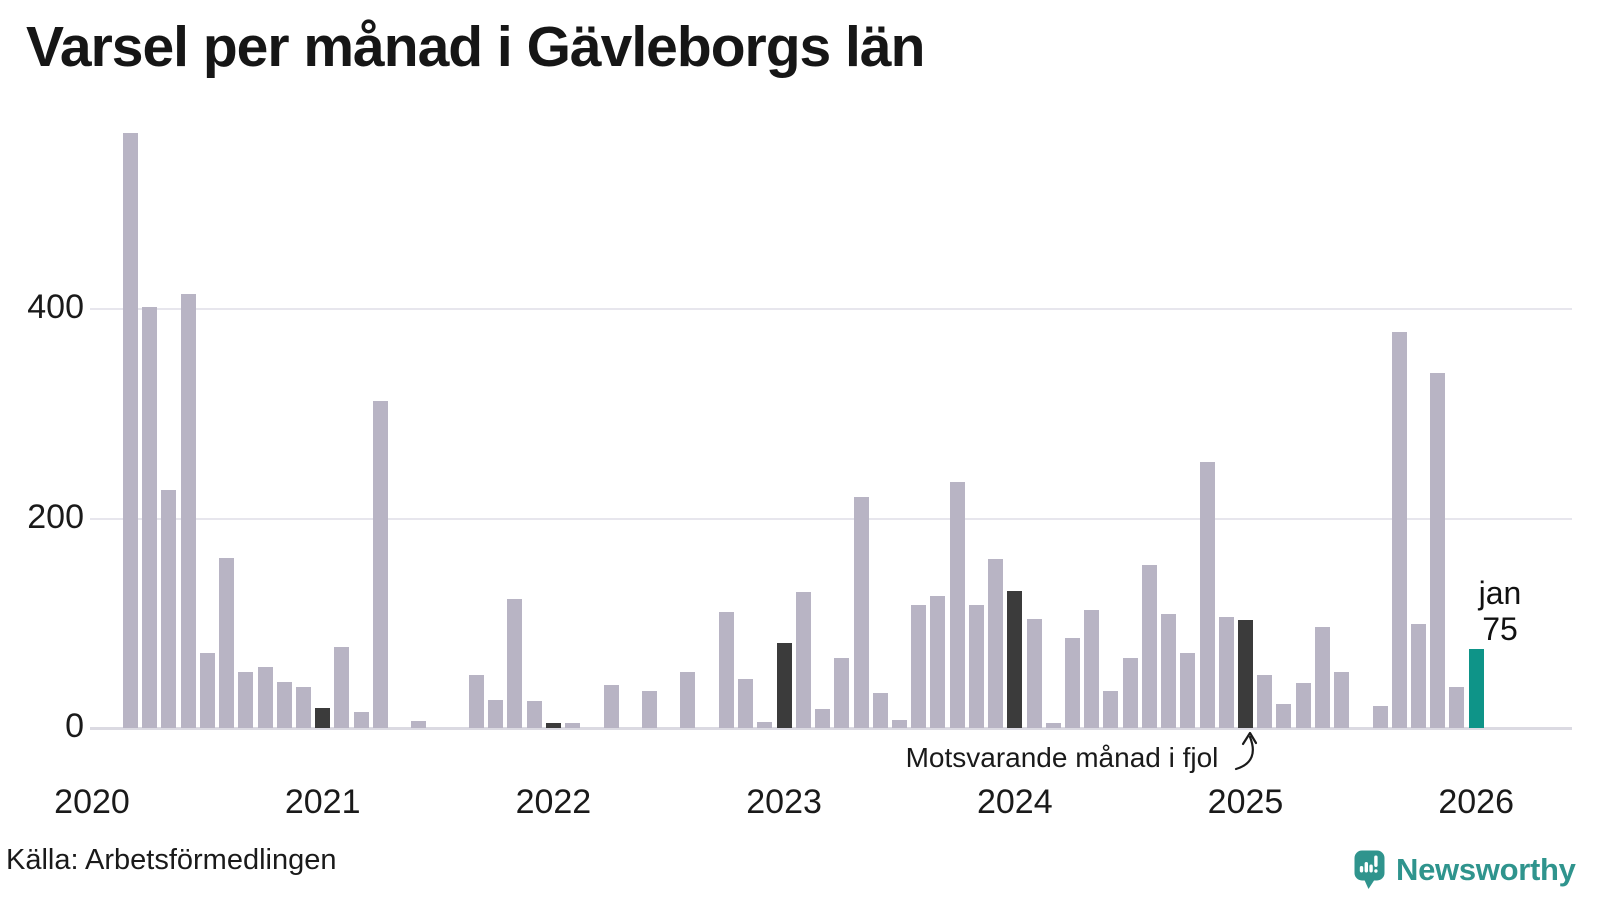 This screenshot has height=900, width=1600. I want to click on newsworthy-logo: Newsworthy, so click(1465, 870).